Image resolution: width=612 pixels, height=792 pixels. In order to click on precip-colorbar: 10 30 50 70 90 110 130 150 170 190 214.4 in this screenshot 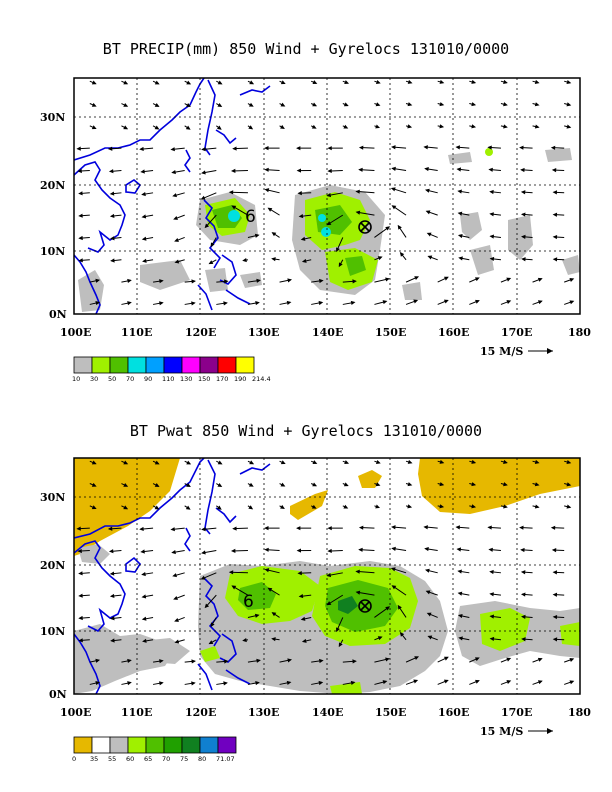, I will do `click(171, 369)`.